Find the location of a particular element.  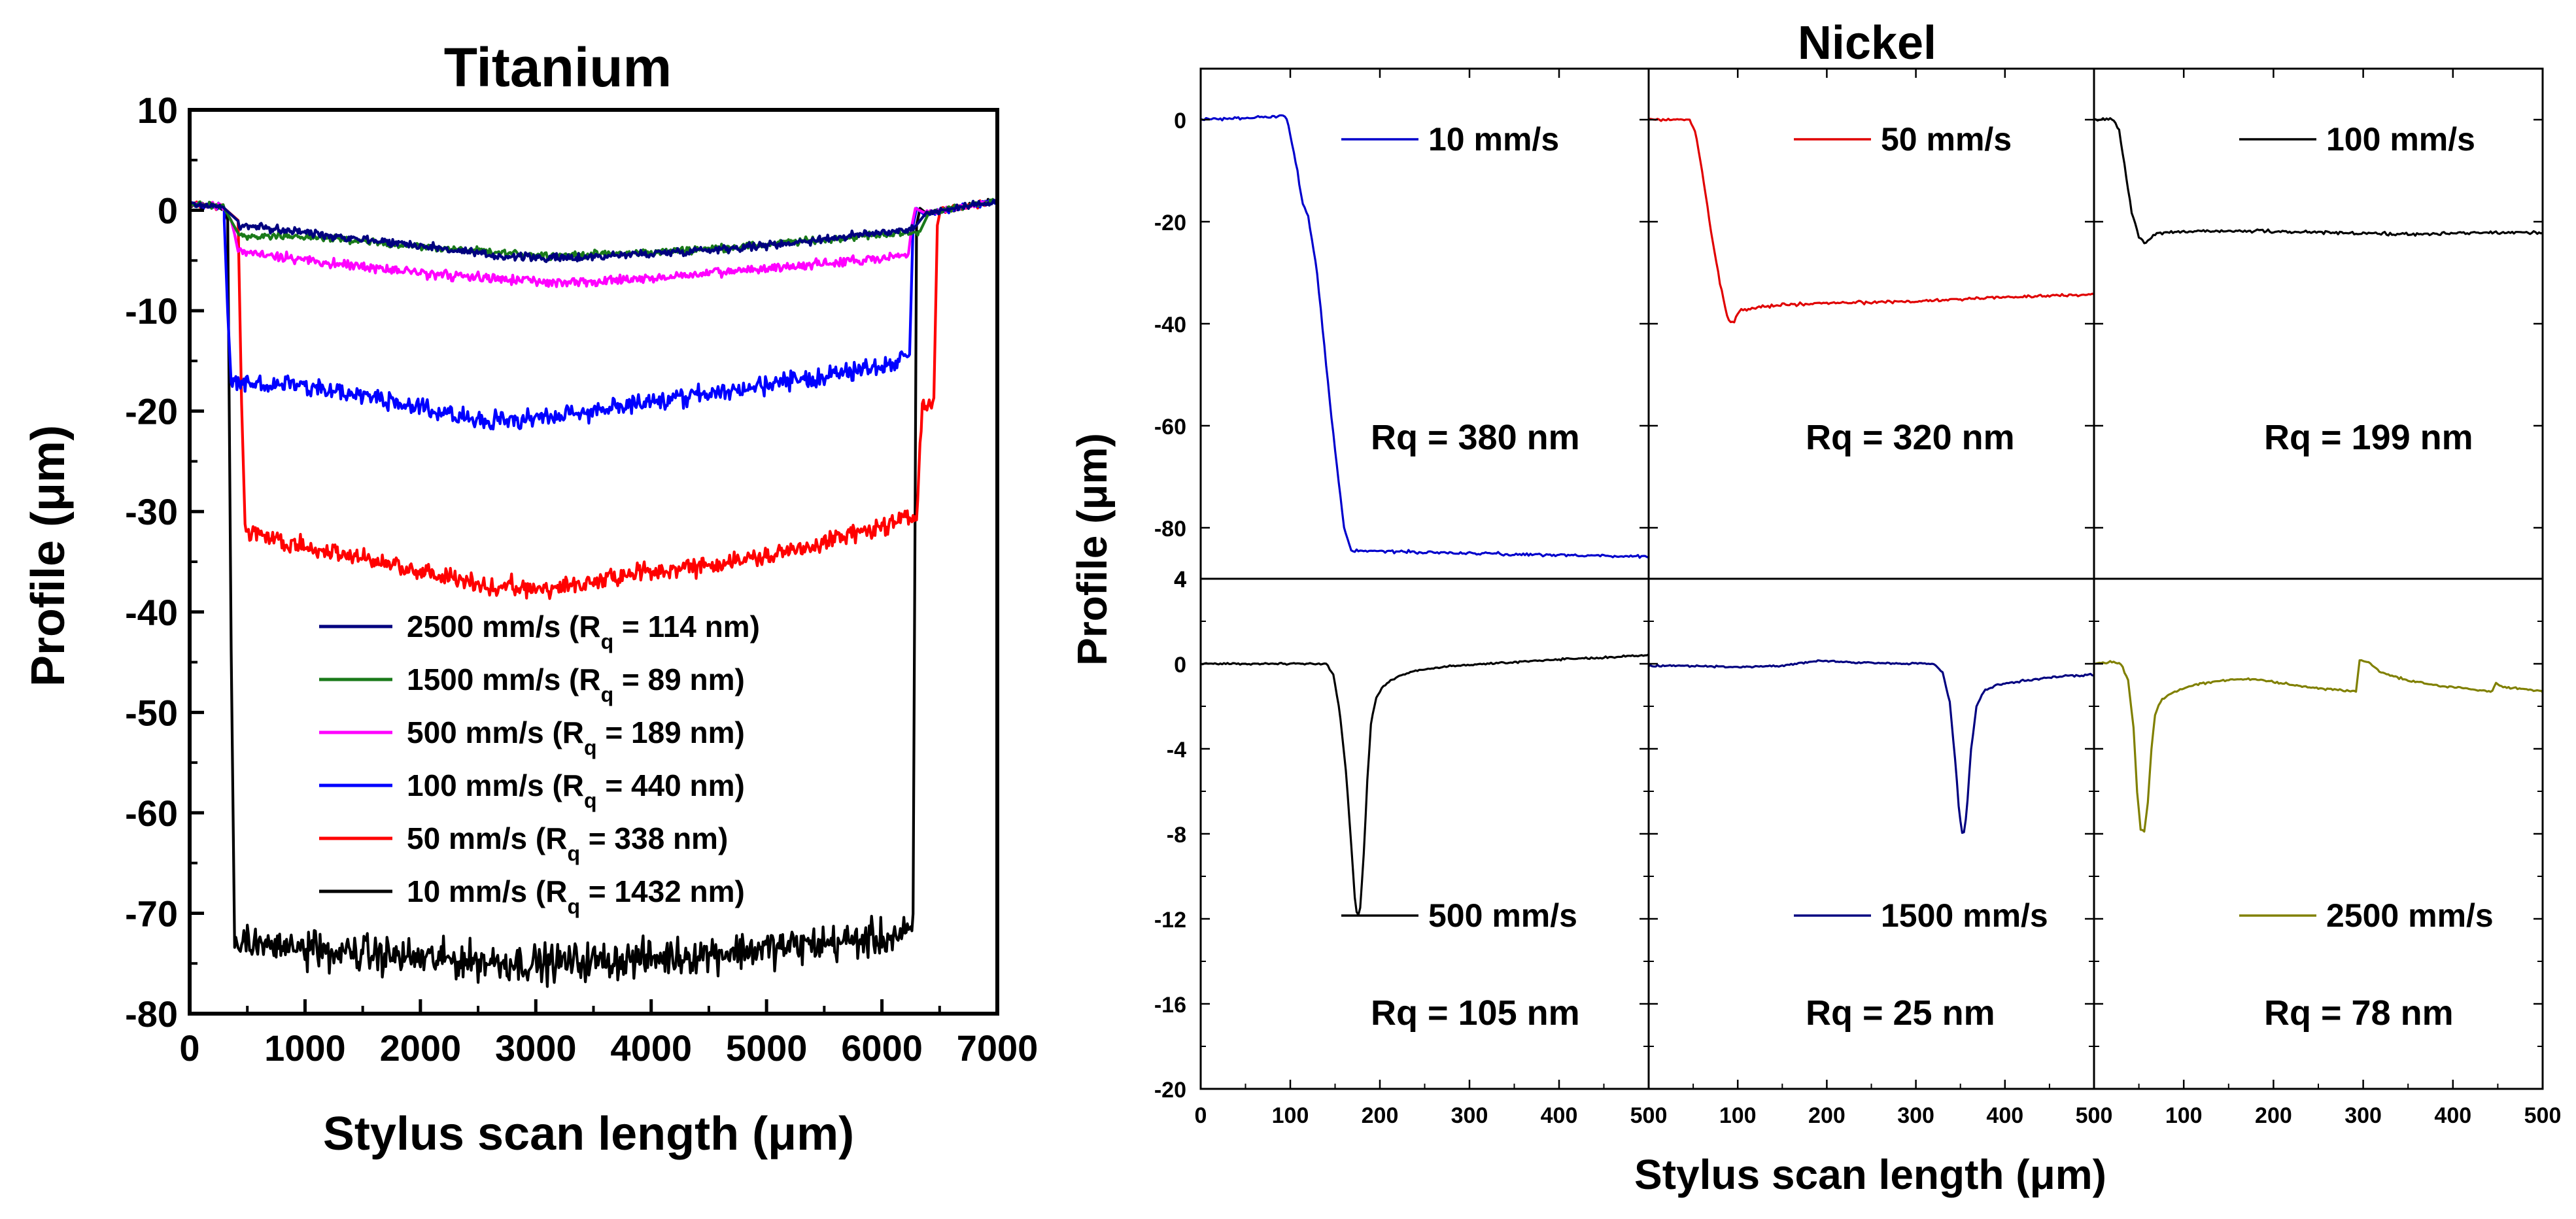

nickel-y-tick-label: -80 is located at coordinates (1170, 529).